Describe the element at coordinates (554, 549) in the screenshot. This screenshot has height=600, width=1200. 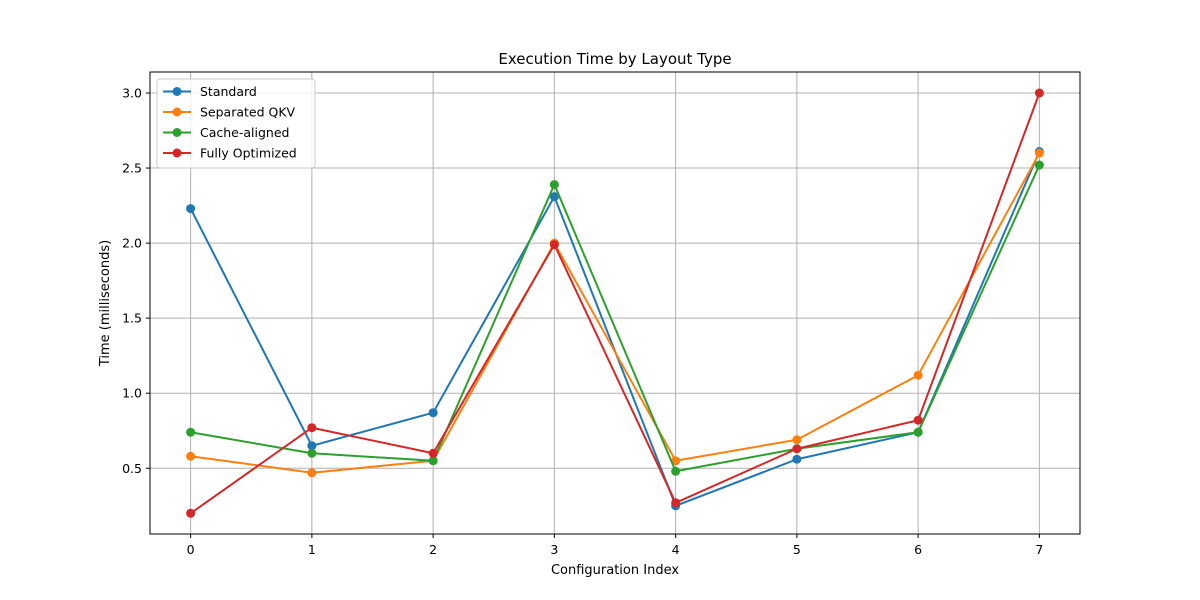
I see `x-tick-label: 3` at that location.